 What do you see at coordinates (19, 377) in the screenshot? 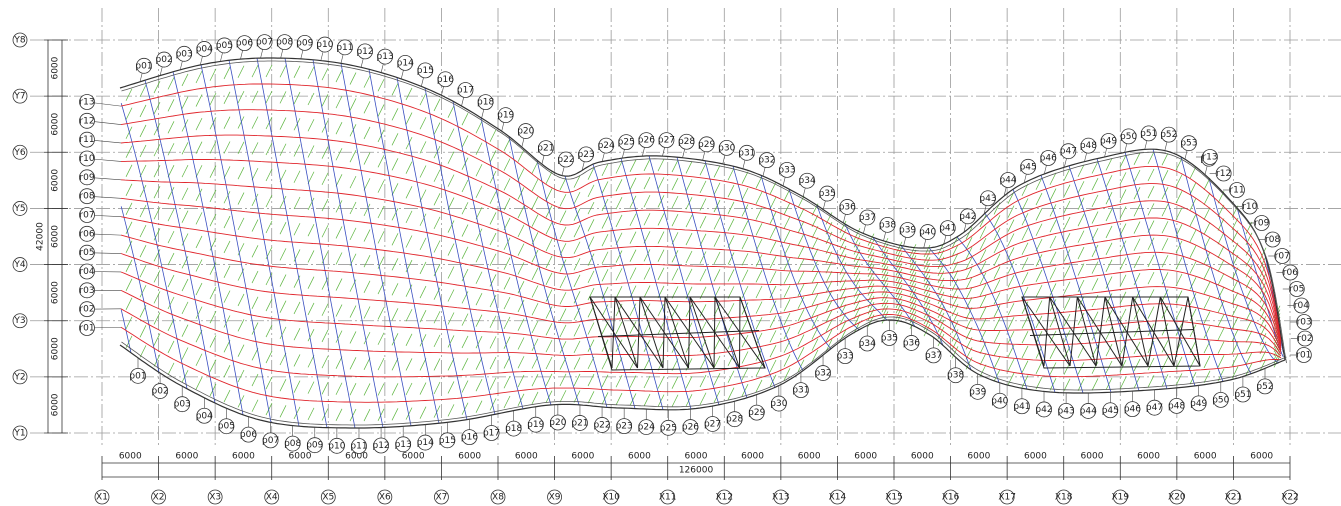
I see `y-axis-label: Y2` at bounding box center [19, 377].